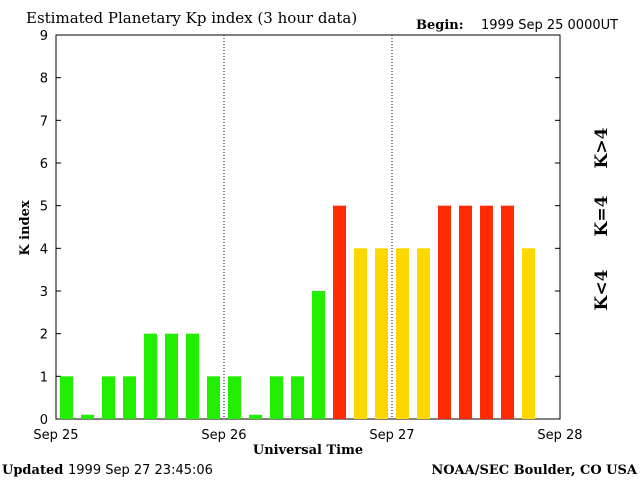  Describe the element at coordinates (602, 215) in the screenshot. I see `legend-equal-4: K=4` at that location.